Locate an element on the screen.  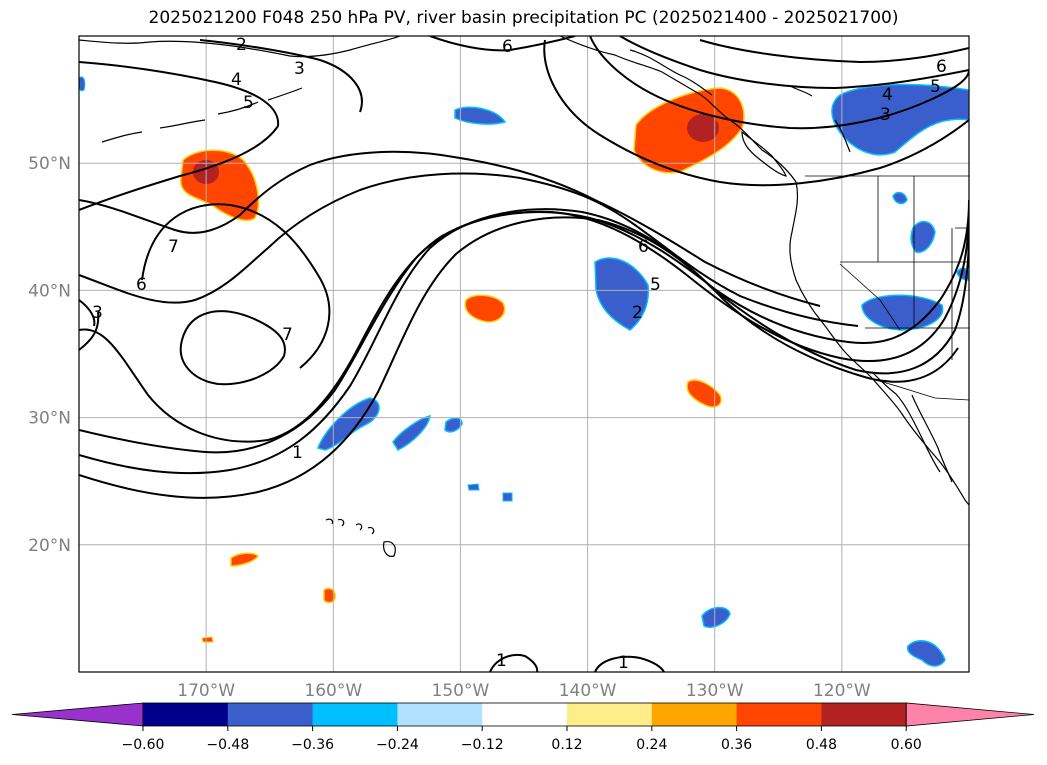
coastline-islands is located at coordinates (360, 537).